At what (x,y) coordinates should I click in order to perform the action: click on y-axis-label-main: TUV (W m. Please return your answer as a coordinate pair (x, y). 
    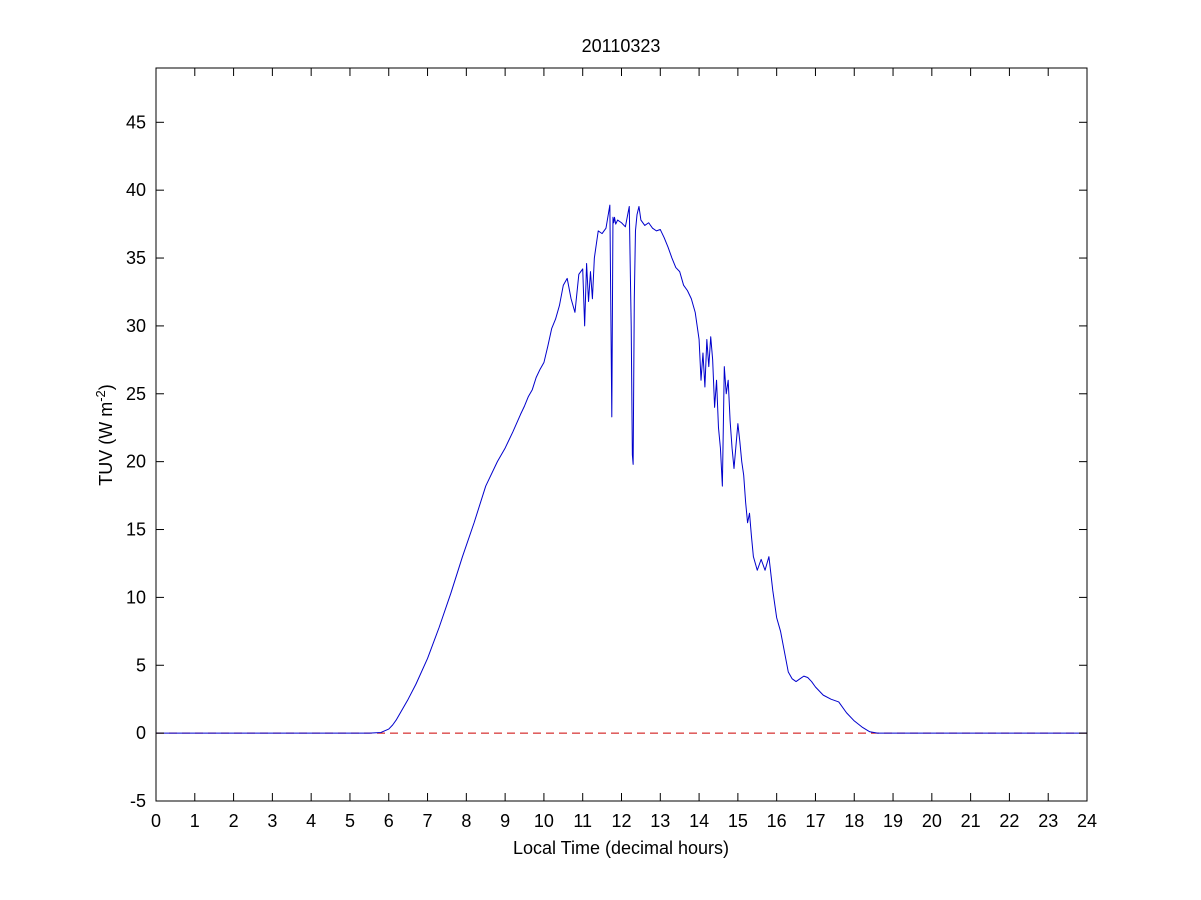
    Looking at the image, I should click on (106, 444).